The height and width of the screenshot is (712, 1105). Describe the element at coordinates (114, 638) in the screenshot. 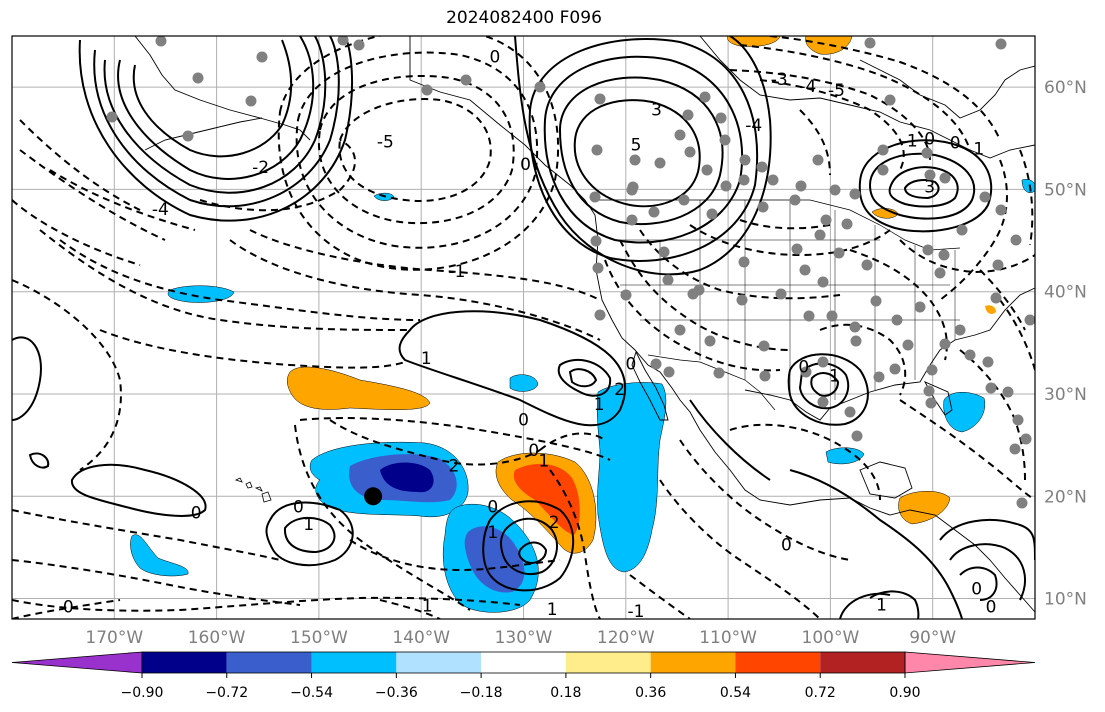

I see `longitude-tick-label: 170°W` at that location.